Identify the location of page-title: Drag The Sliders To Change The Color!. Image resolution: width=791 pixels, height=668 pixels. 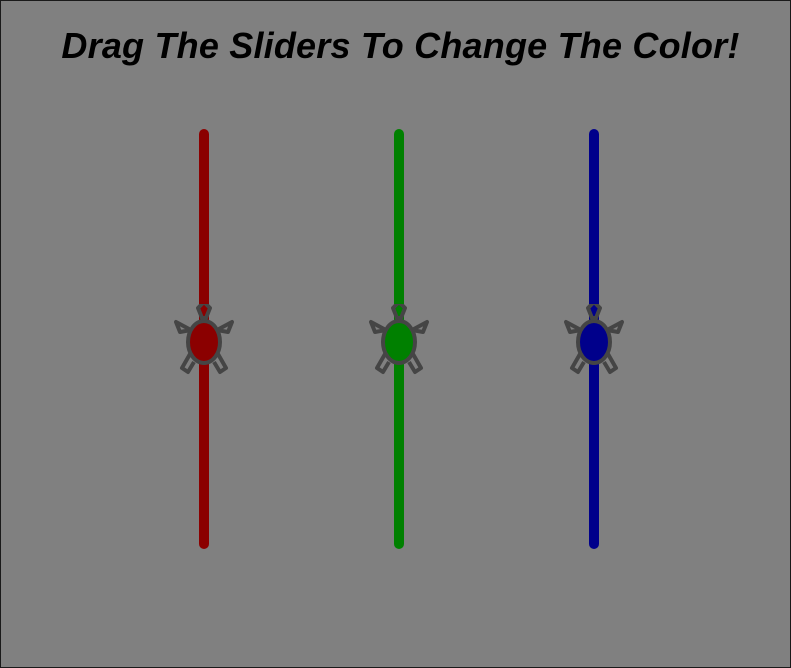
(400, 45).